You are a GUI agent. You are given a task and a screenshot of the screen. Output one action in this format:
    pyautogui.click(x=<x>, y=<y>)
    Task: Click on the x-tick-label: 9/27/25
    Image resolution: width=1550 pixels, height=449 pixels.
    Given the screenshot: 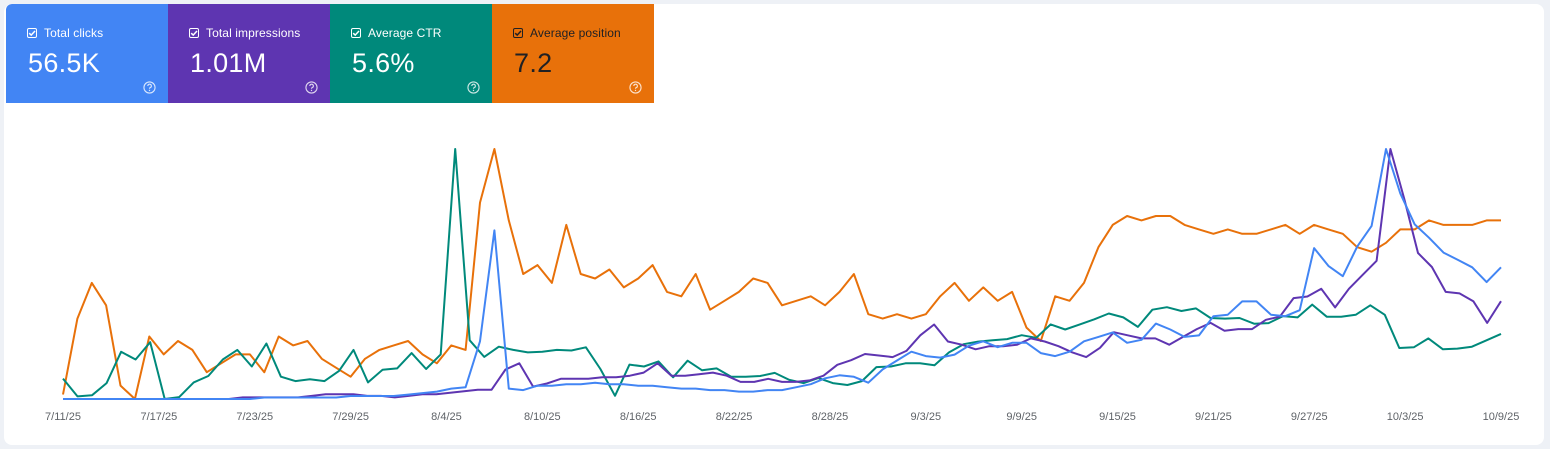 What is the action you would take?
    pyautogui.click(x=1309, y=417)
    